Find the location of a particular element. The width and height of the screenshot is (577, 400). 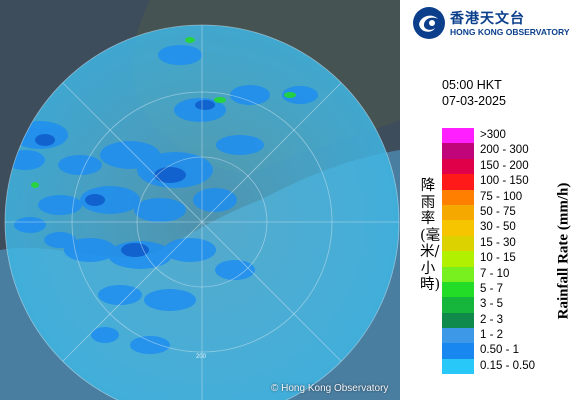

legend-row: 7 - 10 is located at coordinates (497, 274).